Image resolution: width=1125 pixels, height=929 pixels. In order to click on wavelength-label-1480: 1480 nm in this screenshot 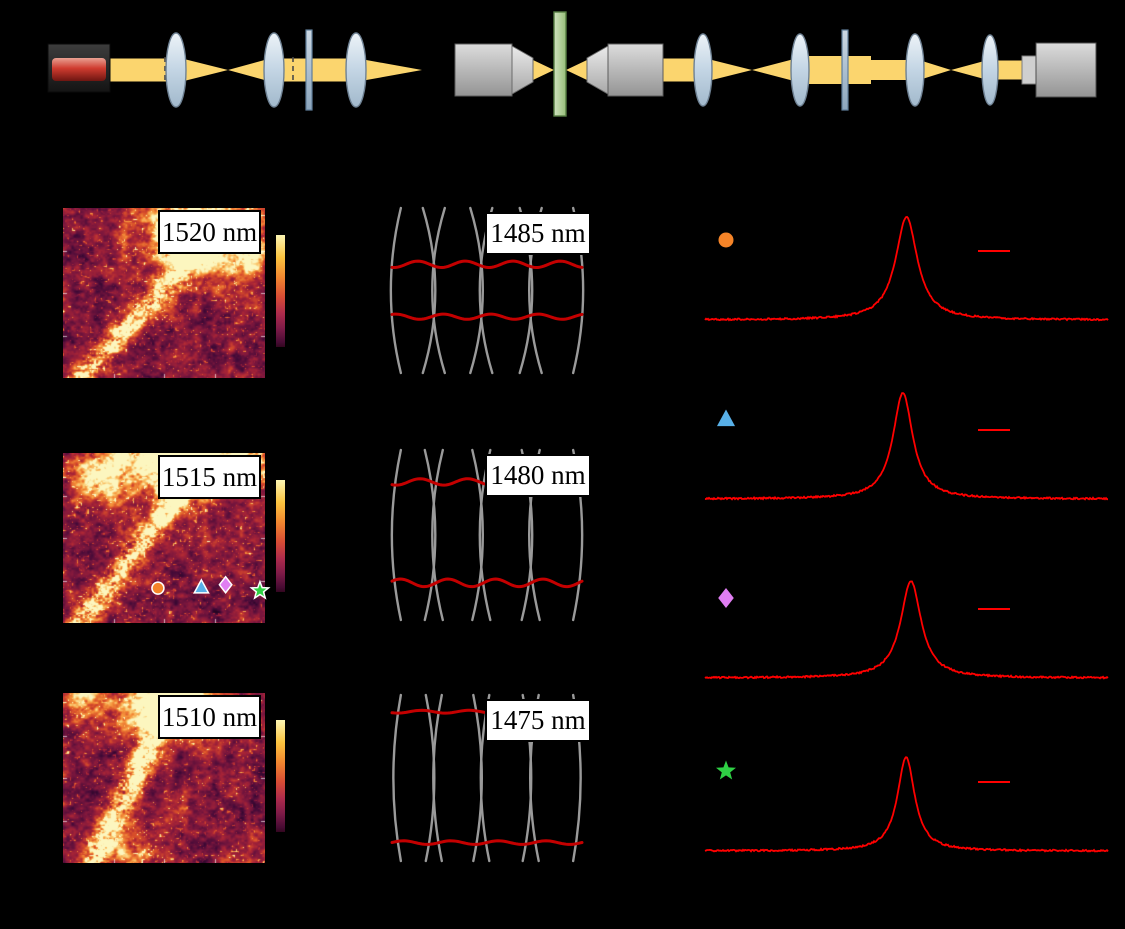, I will do `click(538, 475)`.